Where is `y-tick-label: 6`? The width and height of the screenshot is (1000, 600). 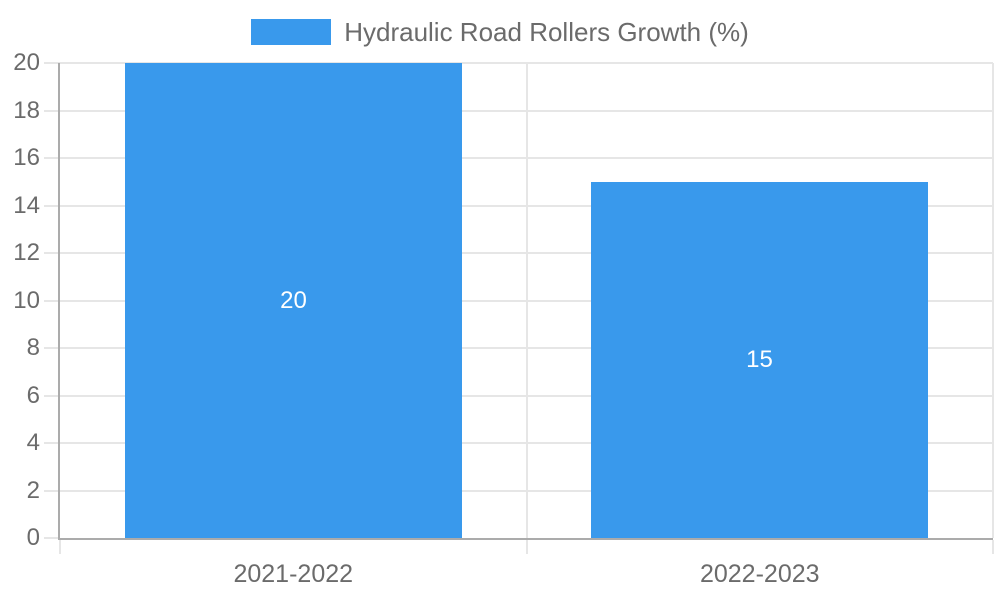 y-tick-label: 6 is located at coordinates (33, 395).